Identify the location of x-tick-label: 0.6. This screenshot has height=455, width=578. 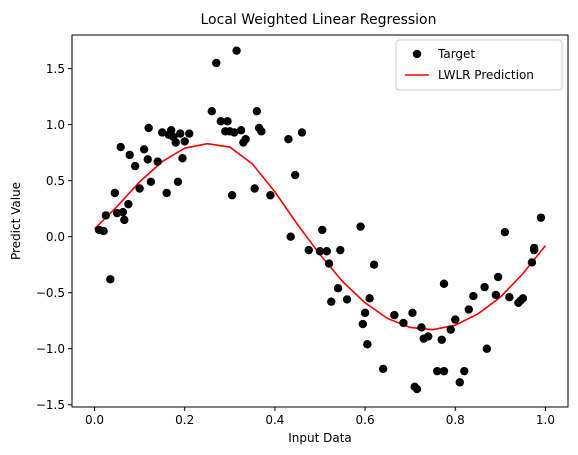
(365, 420).